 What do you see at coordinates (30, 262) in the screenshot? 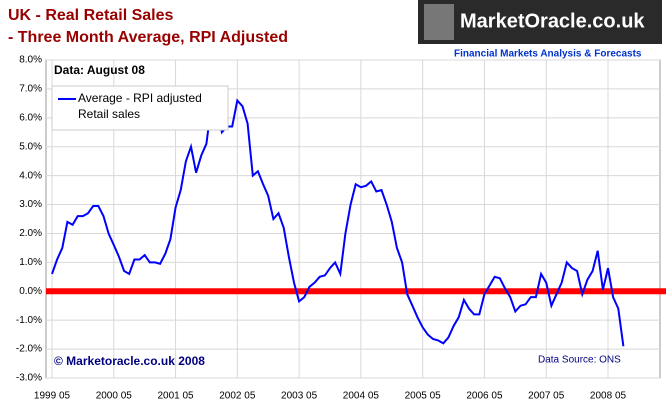
I see `y-tick-label: 1.0%` at bounding box center [30, 262].